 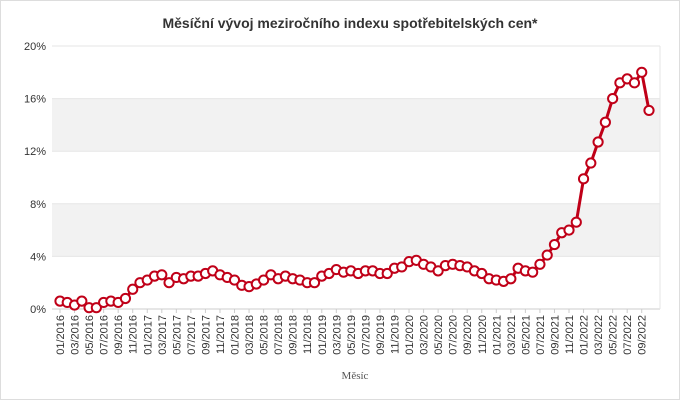 What do you see at coordinates (337, 335) in the screenshot?
I see `x-tick-label: 03/2019` at bounding box center [337, 335].